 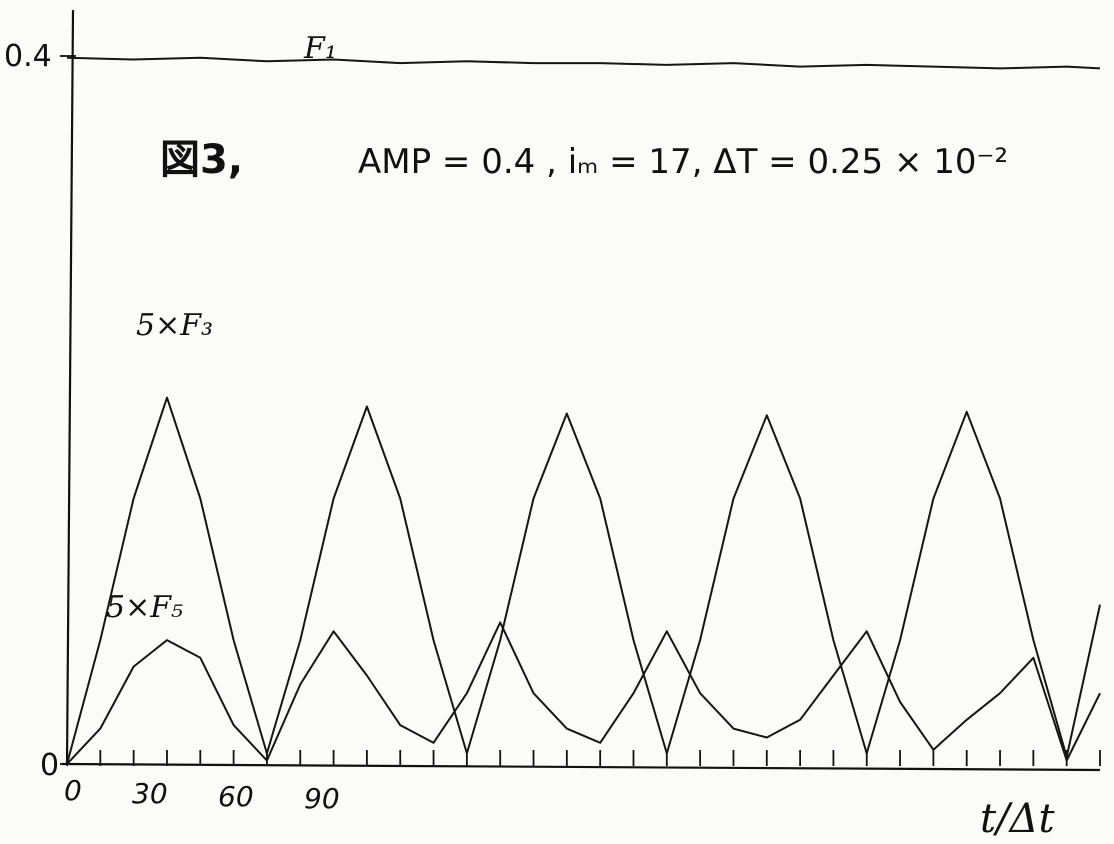 What do you see at coordinates (581, 767) in the screenshot?
I see `x-axis-line` at bounding box center [581, 767].